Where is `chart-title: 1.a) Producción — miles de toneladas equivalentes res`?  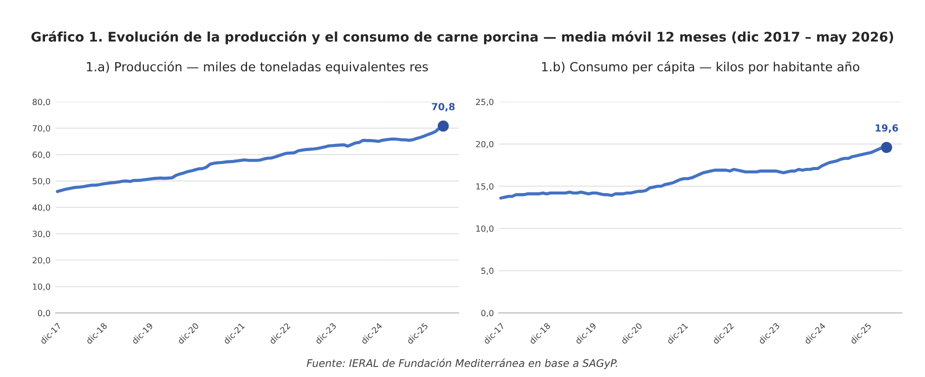
chart-title: 1.a) Producción — miles de toneladas equivalentes res is located at coordinates (257, 67).